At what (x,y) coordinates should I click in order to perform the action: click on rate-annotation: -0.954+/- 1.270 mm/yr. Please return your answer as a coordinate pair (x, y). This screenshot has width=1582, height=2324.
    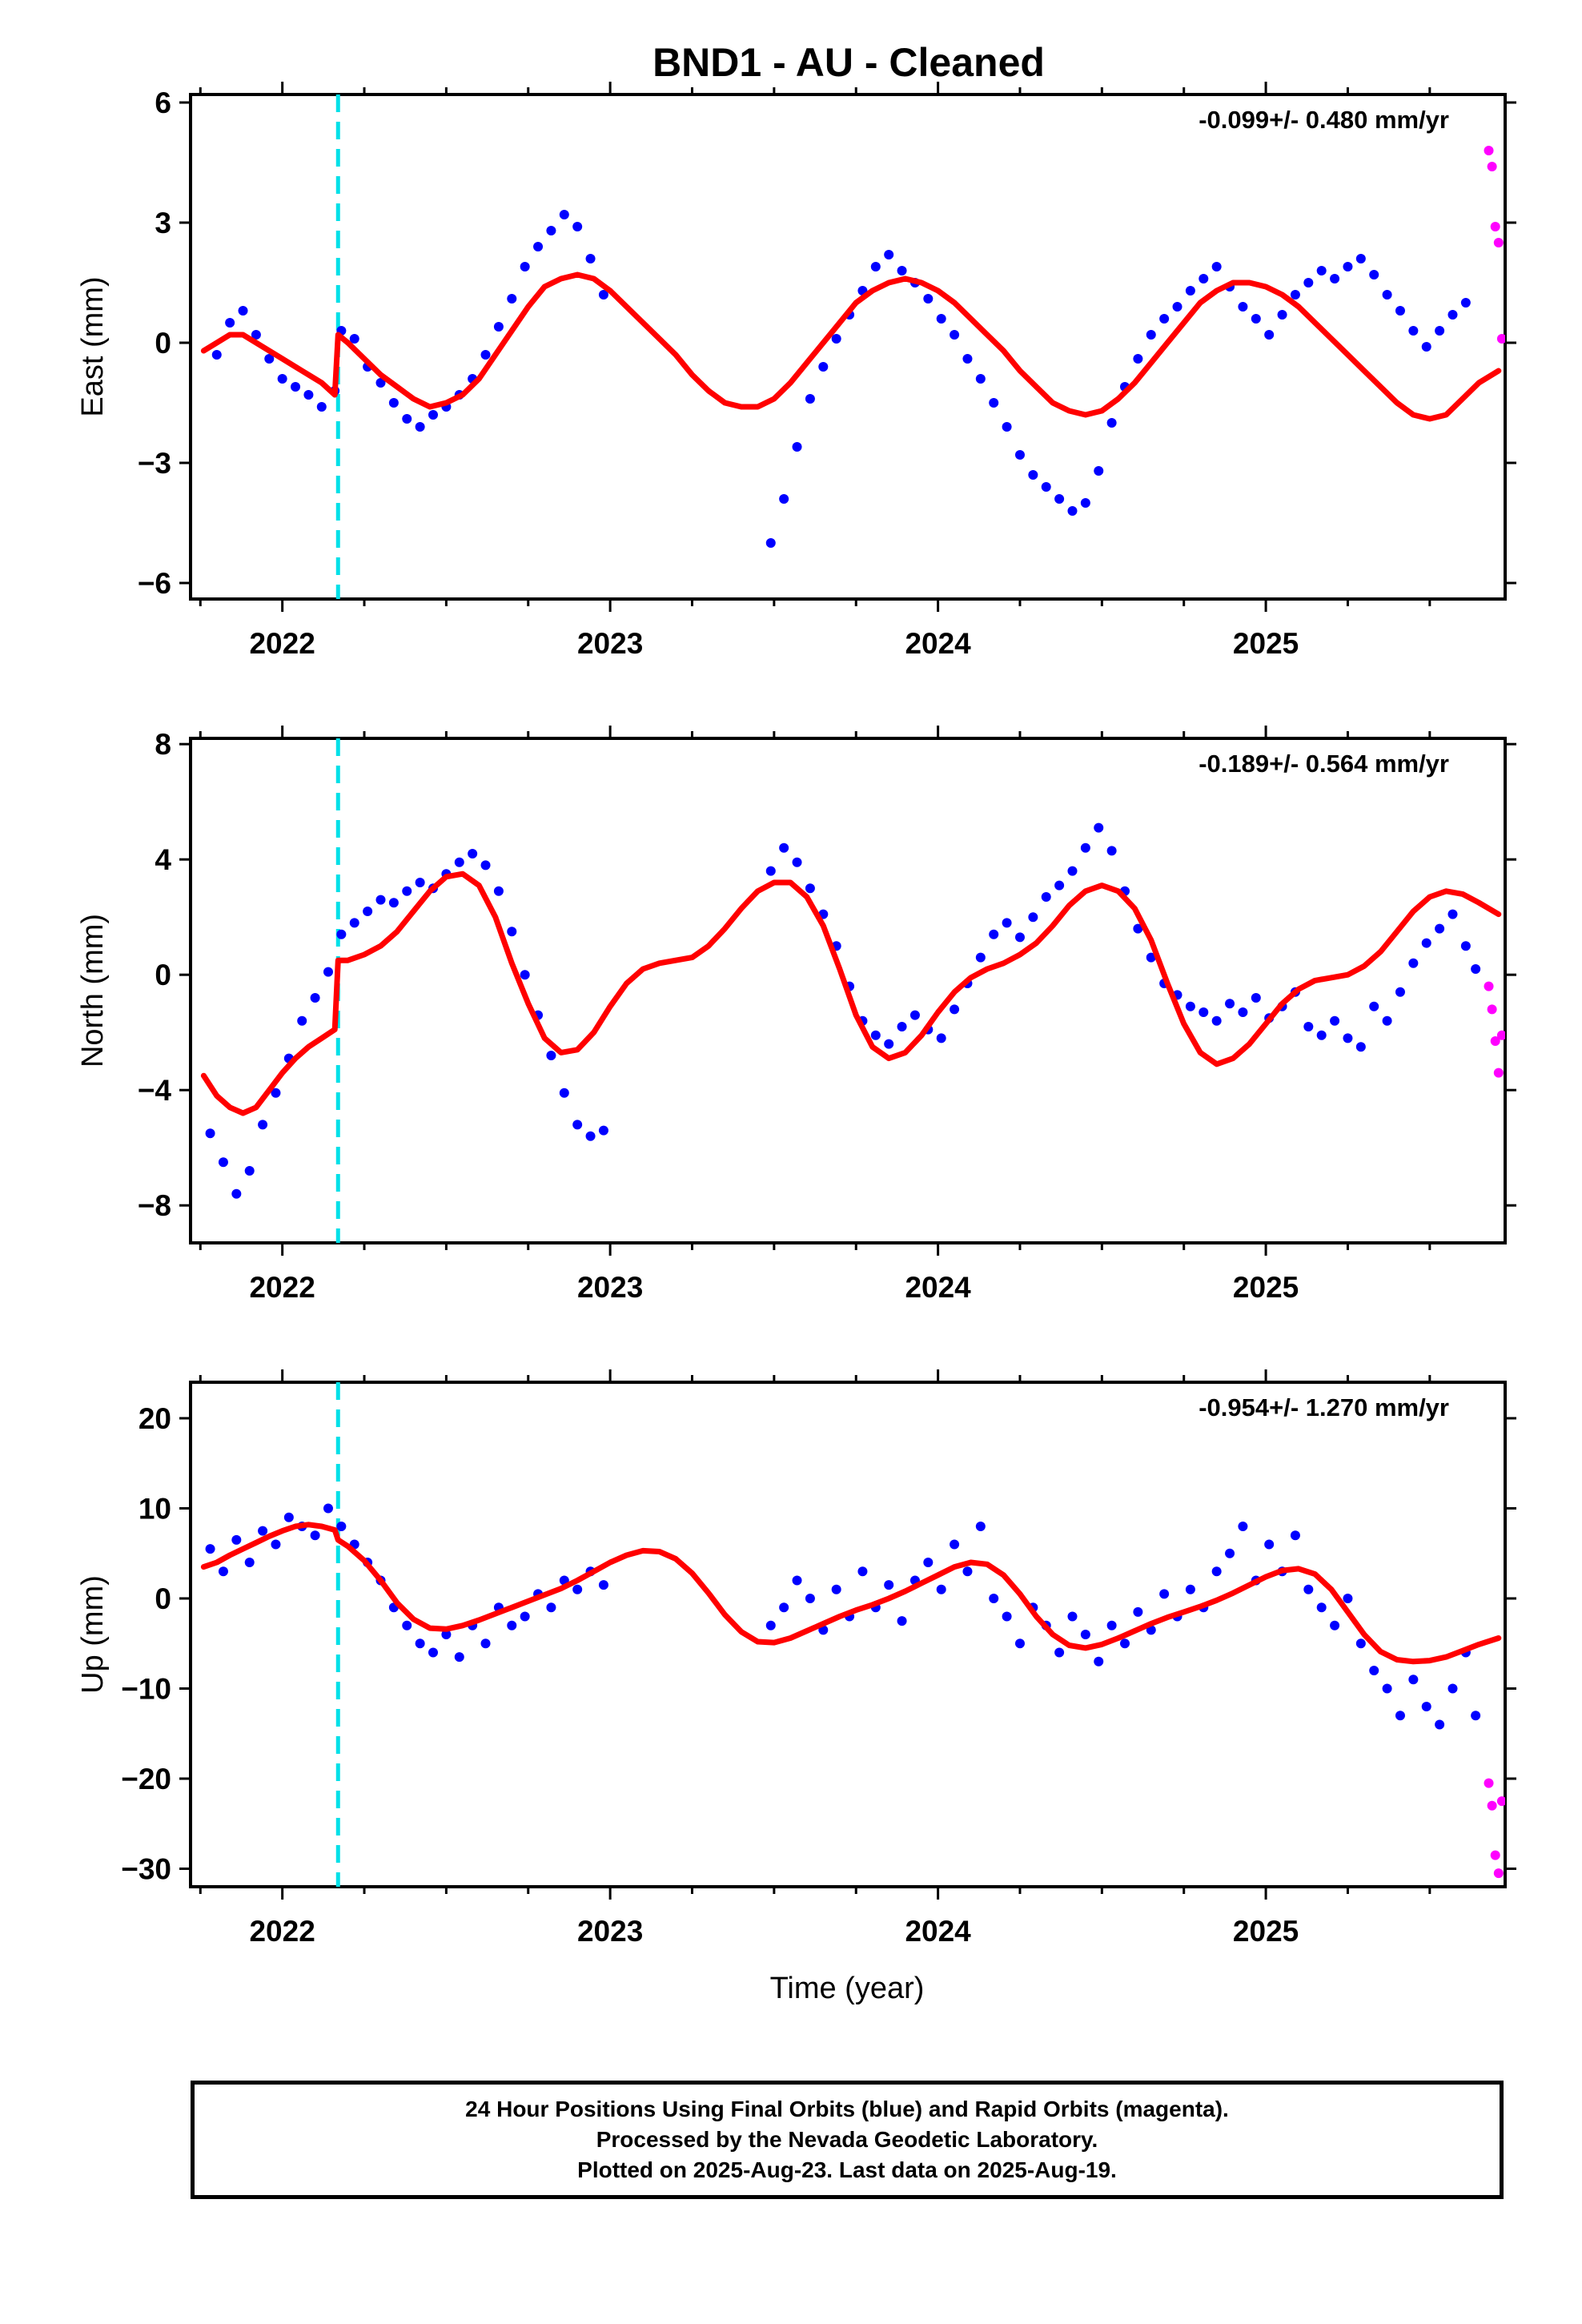
    Looking at the image, I should click on (1324, 1407).